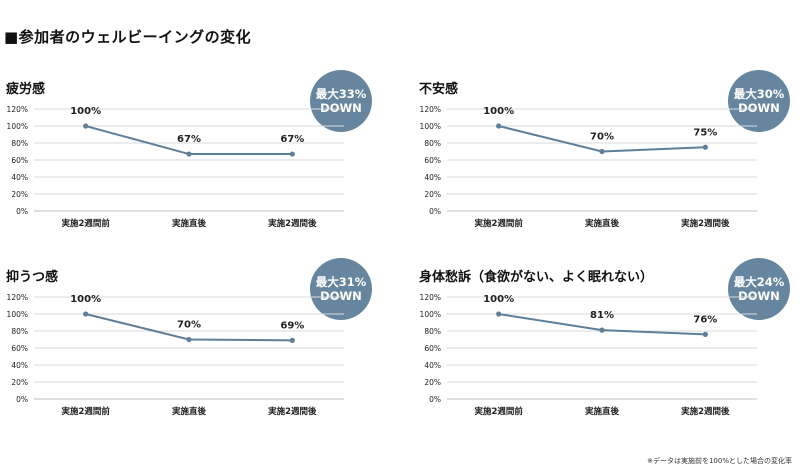 This screenshot has height=474, width=800. Describe the element at coordinates (759, 93) in the screenshot. I see `badge-percent: 最大30%` at that location.